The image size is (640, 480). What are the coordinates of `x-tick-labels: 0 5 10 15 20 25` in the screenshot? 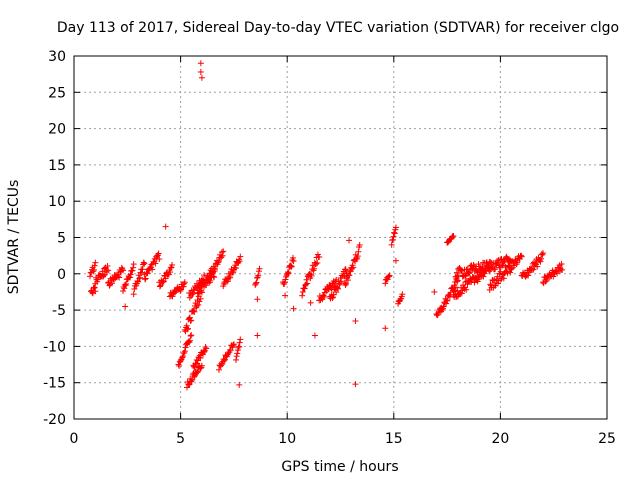 It's located at (343, 439).